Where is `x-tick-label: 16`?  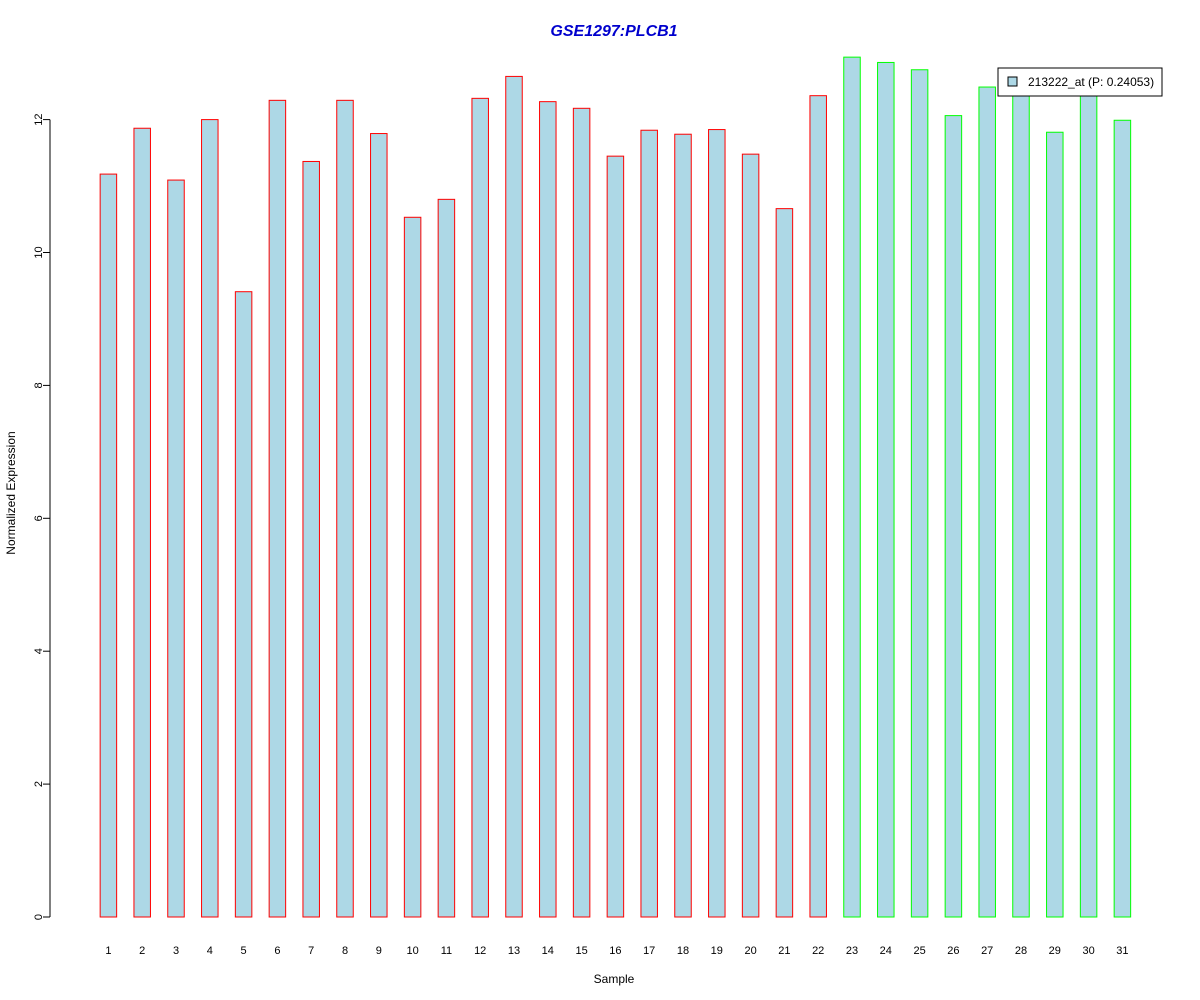
x-tick-label: 16 is located at coordinates (615, 951).